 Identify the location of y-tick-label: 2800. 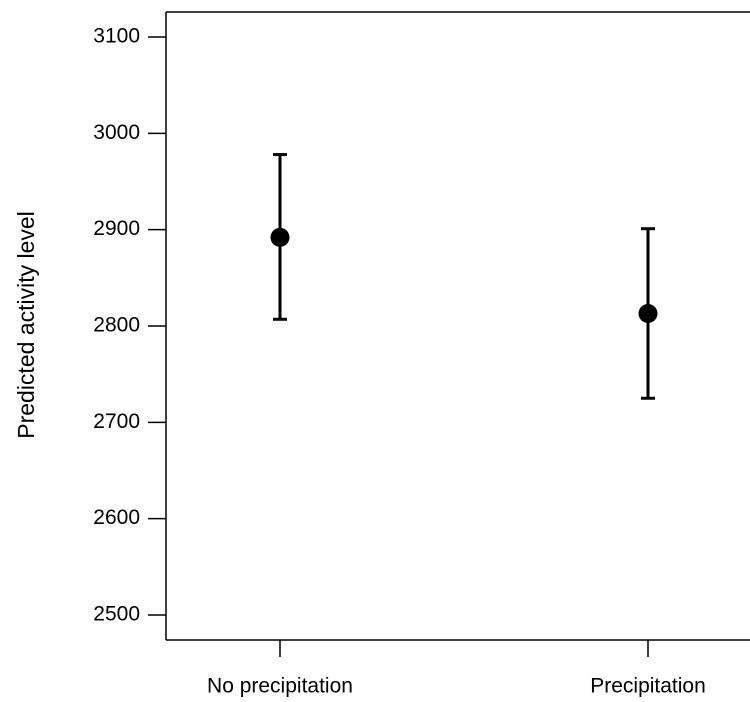
(116, 325).